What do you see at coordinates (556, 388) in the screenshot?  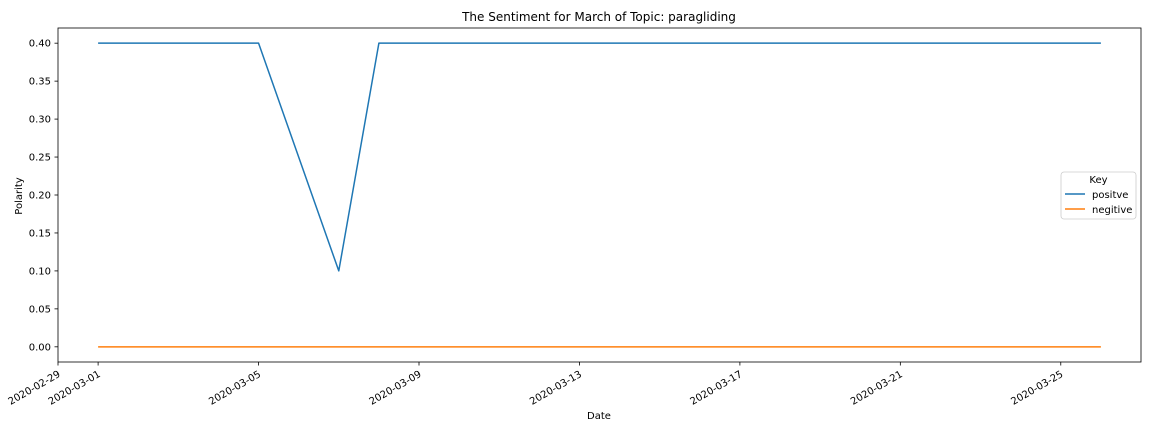 I see `x-tick-label: 2020-03-13` at bounding box center [556, 388].